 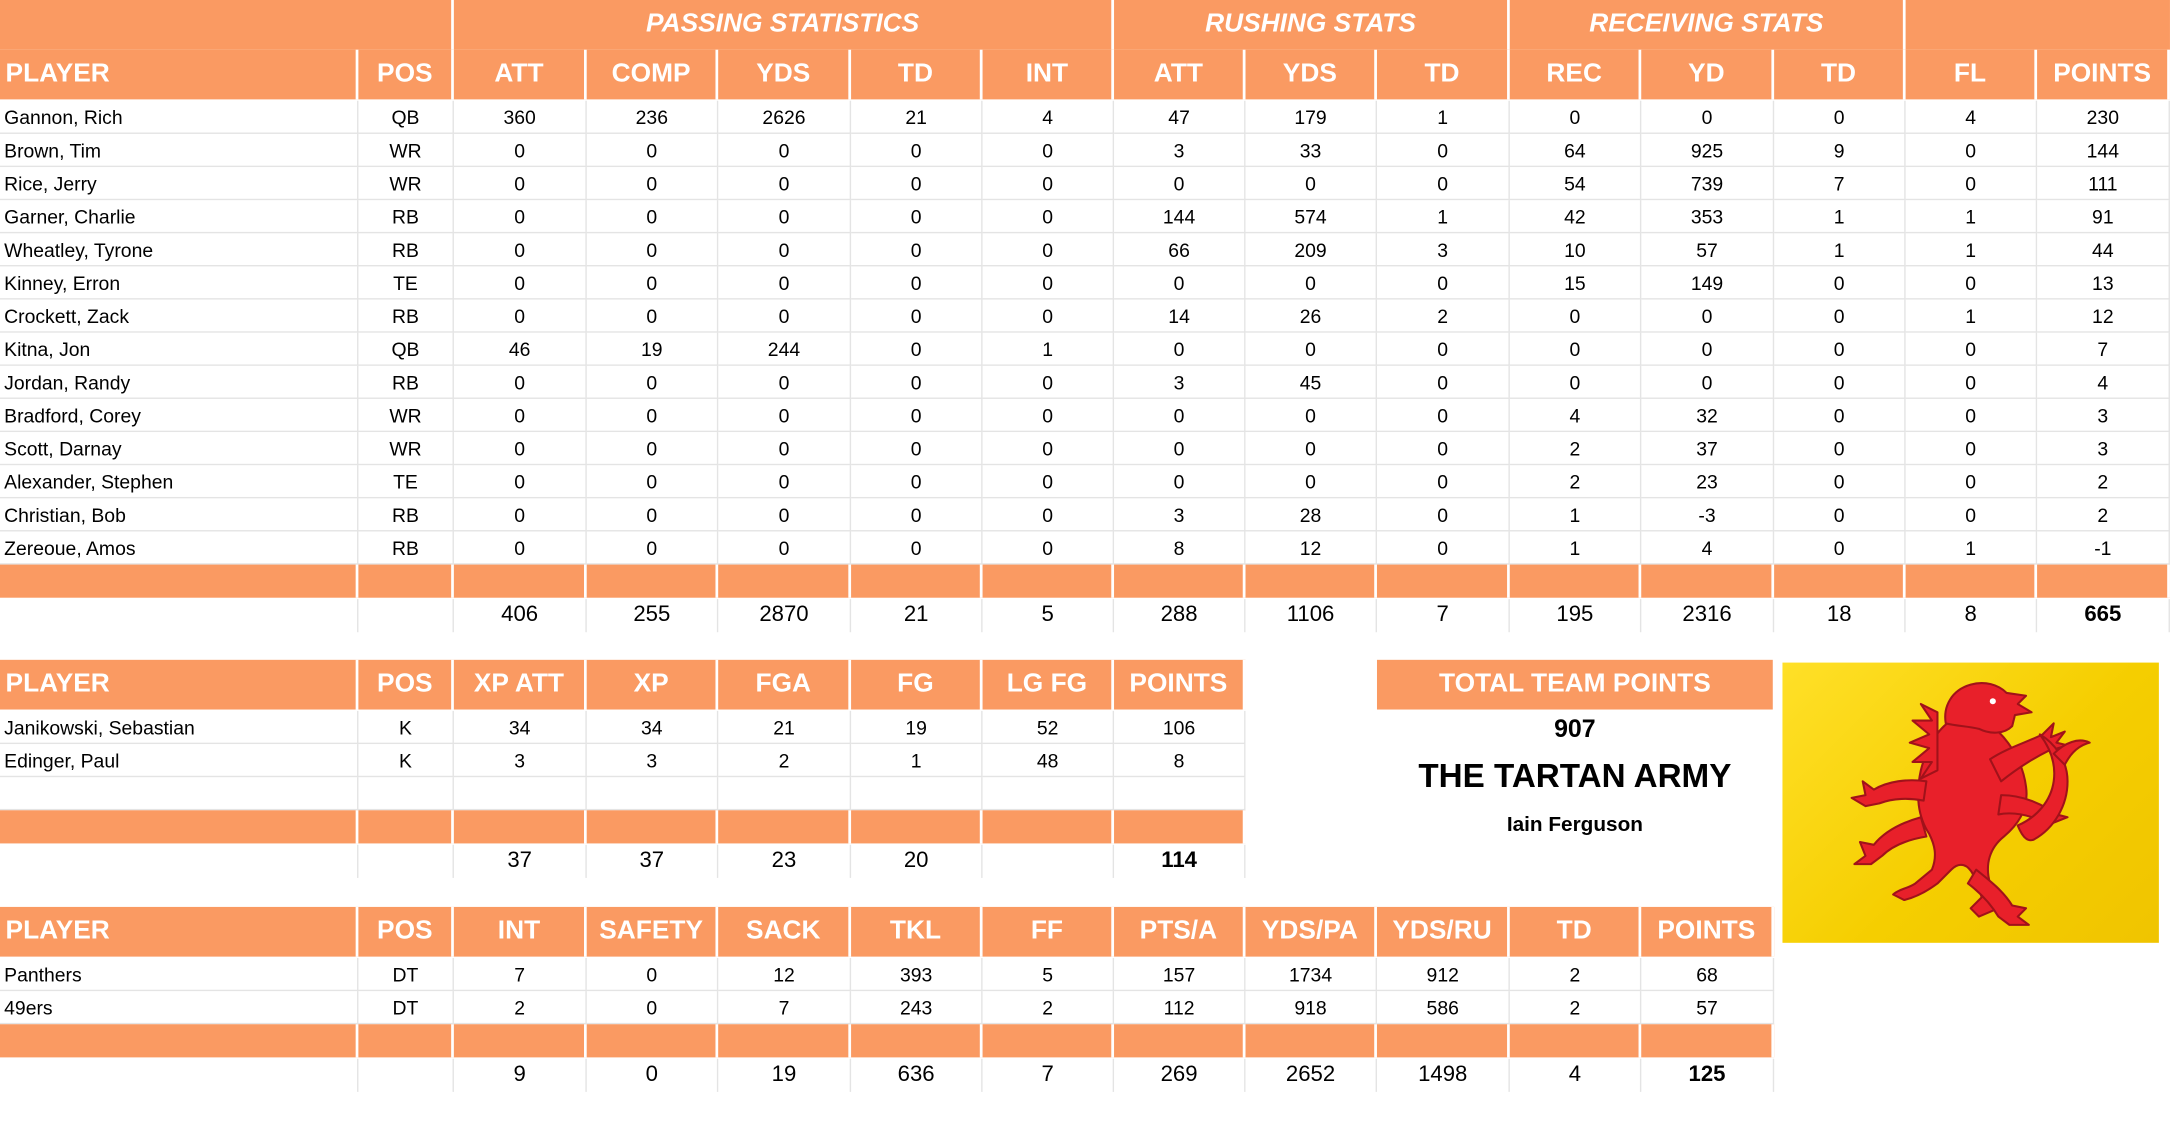 What do you see at coordinates (1048, 74) in the screenshot?
I see `column-header: INT` at bounding box center [1048, 74].